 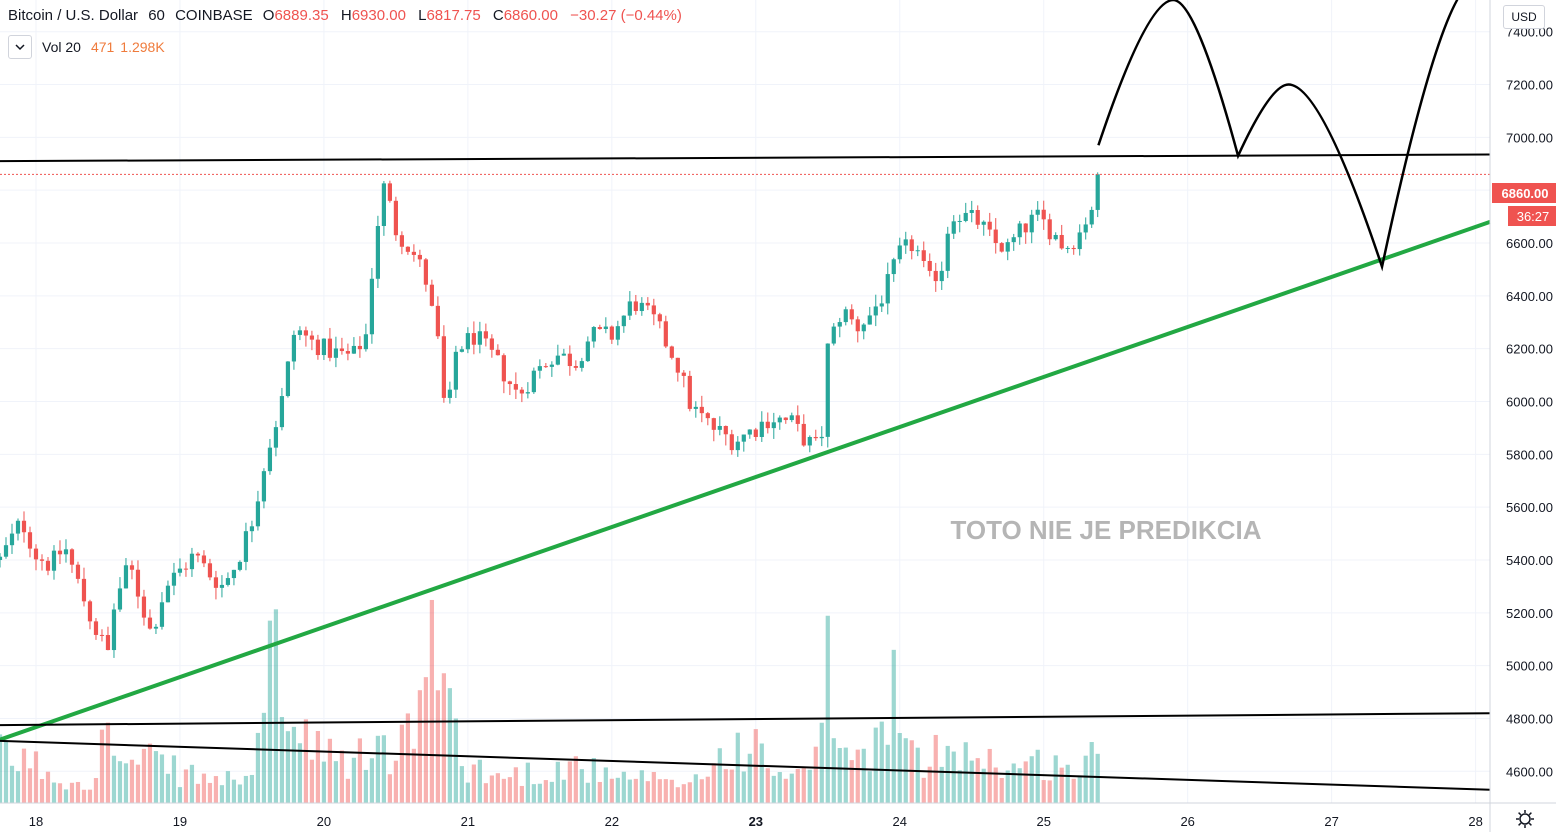 What do you see at coordinates (1529, 666) in the screenshot?
I see `price-tick-label: 5000.00` at bounding box center [1529, 666].